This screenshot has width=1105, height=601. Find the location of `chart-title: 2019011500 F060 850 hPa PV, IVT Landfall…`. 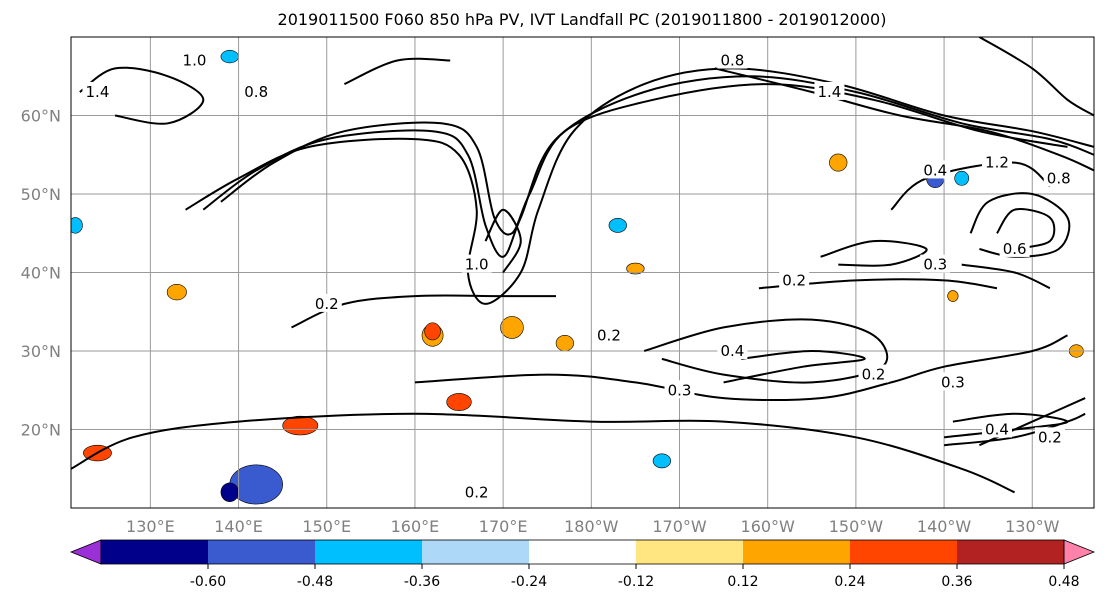

chart-title: 2019011500 F060 850 hPa PV, IVT Landfall… is located at coordinates (582, 19).